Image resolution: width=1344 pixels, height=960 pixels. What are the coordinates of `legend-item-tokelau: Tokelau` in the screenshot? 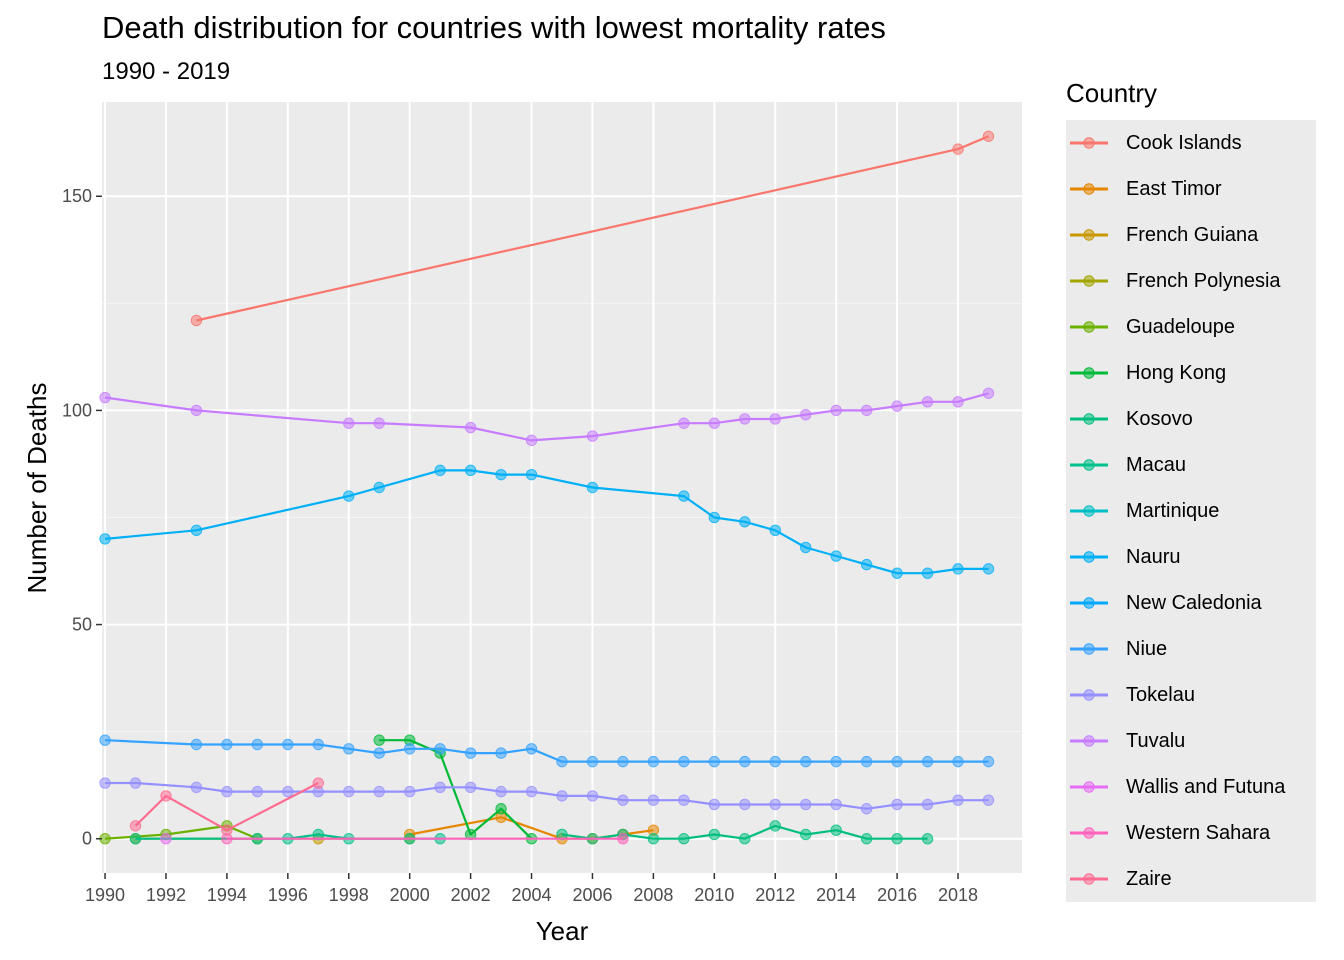 It's located at (1191, 695).